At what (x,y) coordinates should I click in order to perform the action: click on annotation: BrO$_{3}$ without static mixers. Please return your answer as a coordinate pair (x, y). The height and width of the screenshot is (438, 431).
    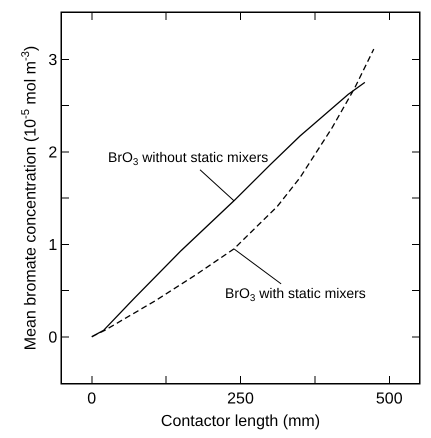
    Looking at the image, I should click on (188, 158).